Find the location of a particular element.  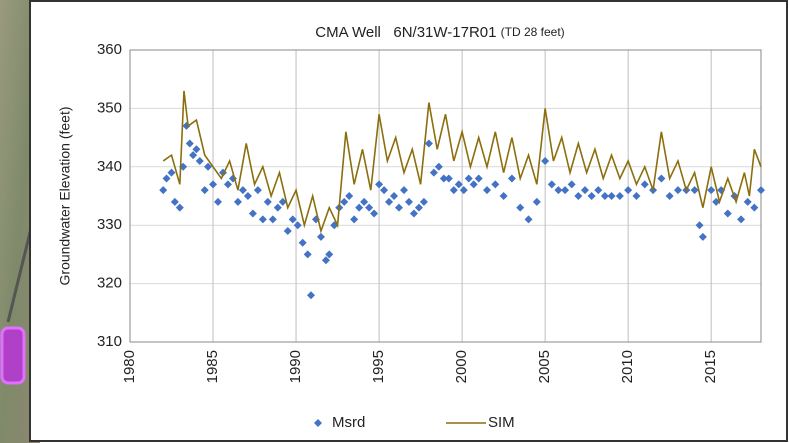

legend-marker is located at coordinates (318, 423).